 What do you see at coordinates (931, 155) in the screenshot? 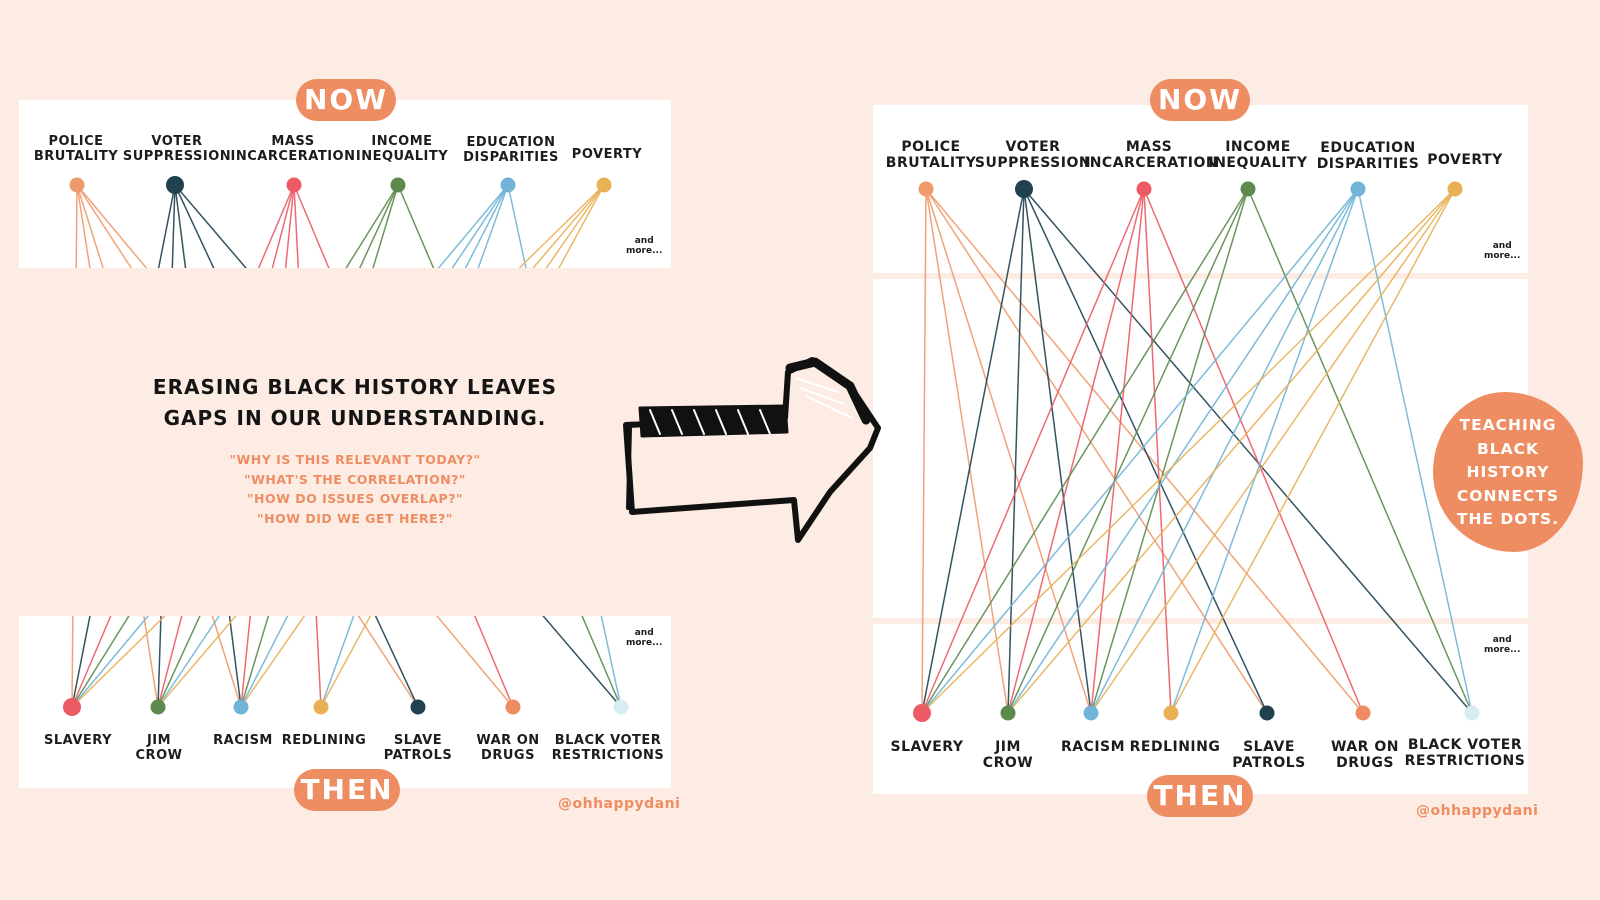
I see `right-now-label-police-brutality: POLICE BRUTALITY` at bounding box center [931, 155].